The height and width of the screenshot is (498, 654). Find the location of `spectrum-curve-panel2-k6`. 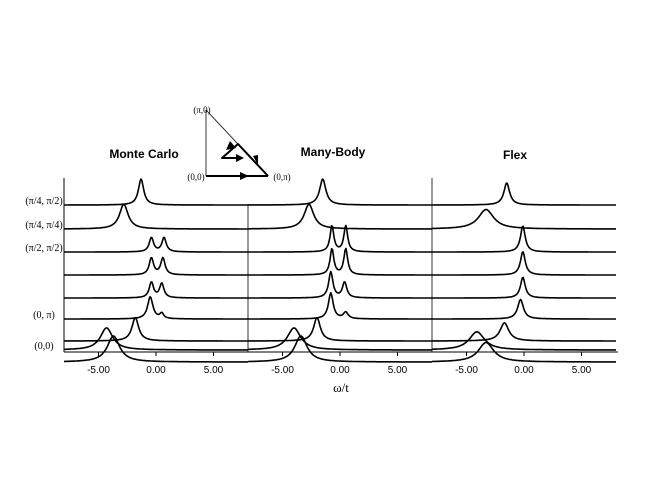

spectrum-curve-panel2-k6 is located at coordinates (340, 306).